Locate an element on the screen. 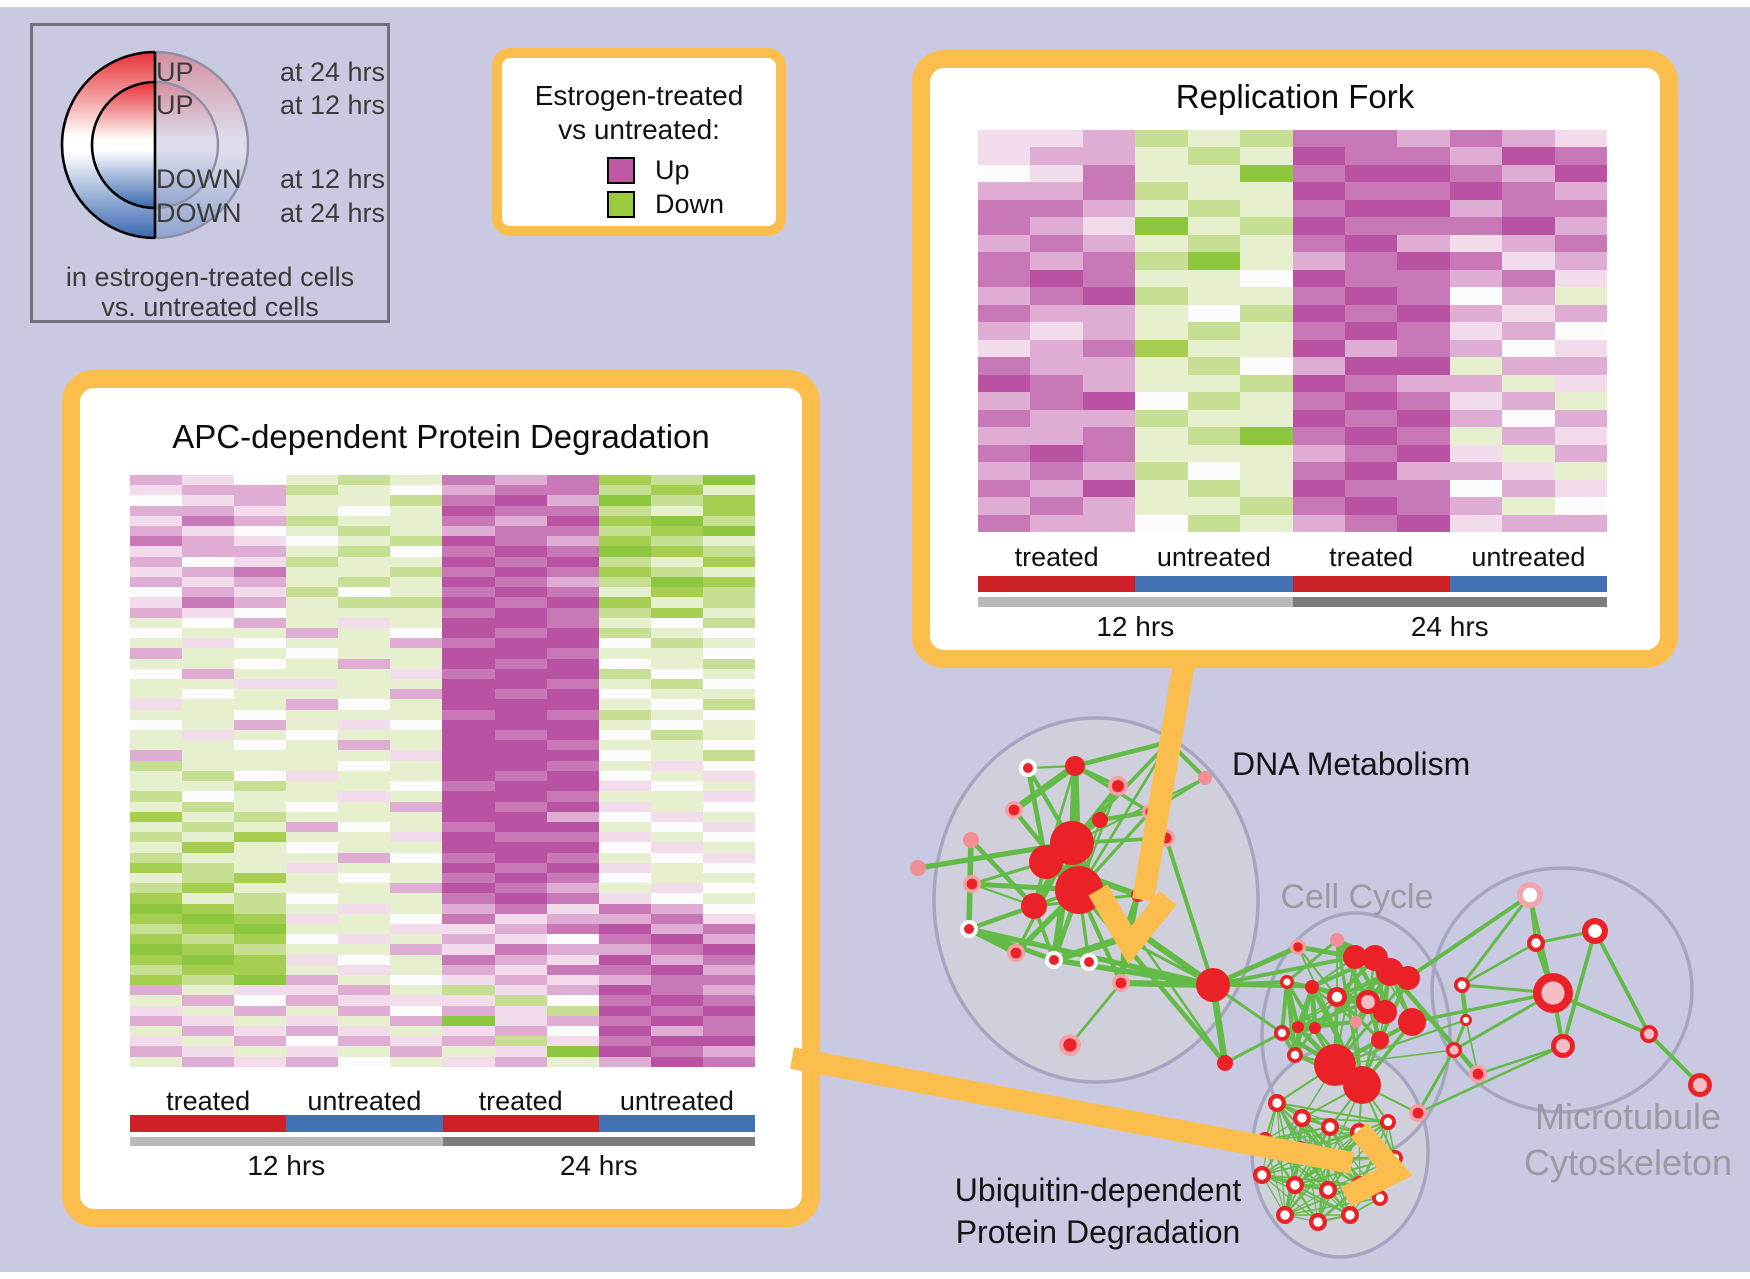  key-time-12a: at 12 hrs is located at coordinates (332, 105).